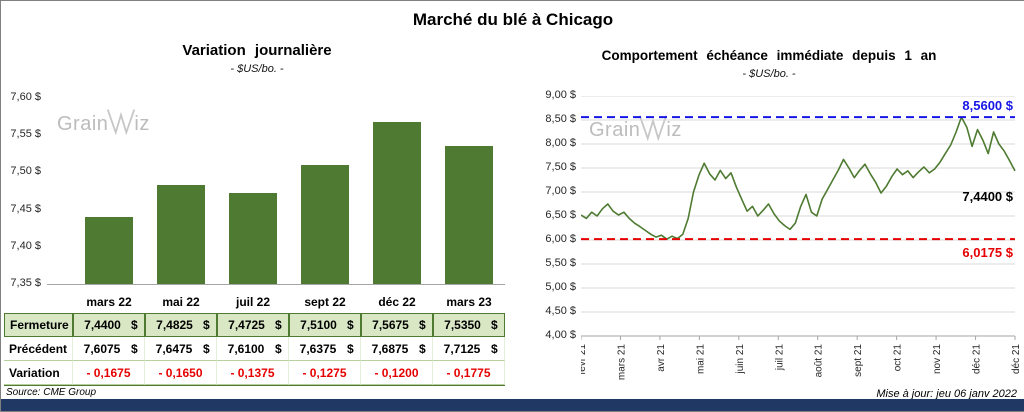  Describe the element at coordinates (621, 362) in the screenshot. I see `x-axis-label: mars 21` at that location.